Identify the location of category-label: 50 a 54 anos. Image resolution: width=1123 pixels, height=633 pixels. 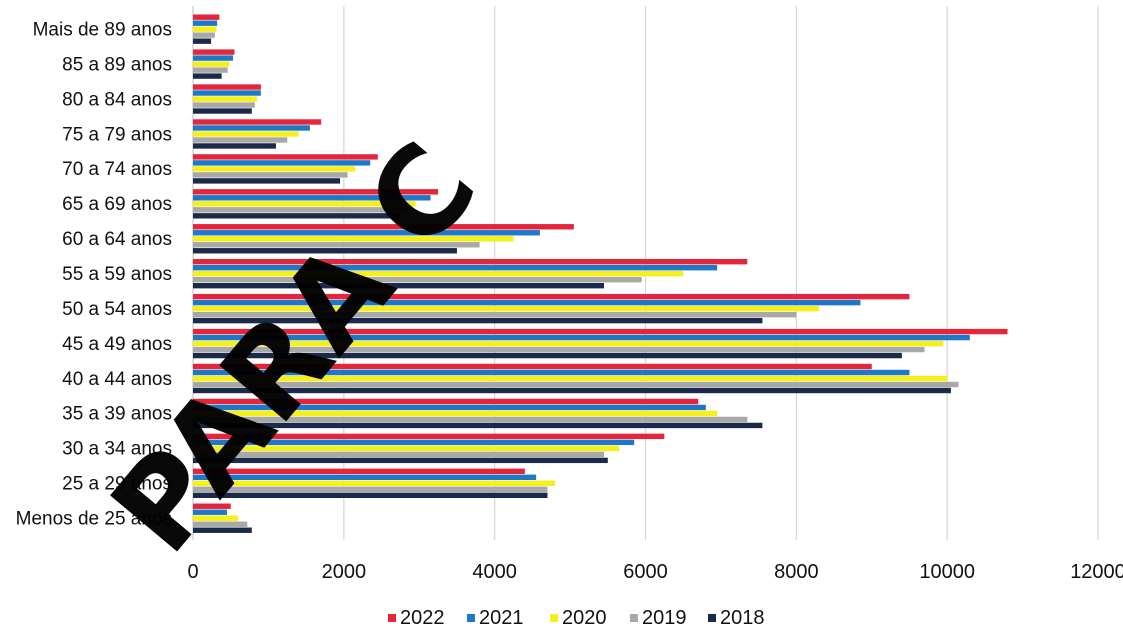
(117, 309).